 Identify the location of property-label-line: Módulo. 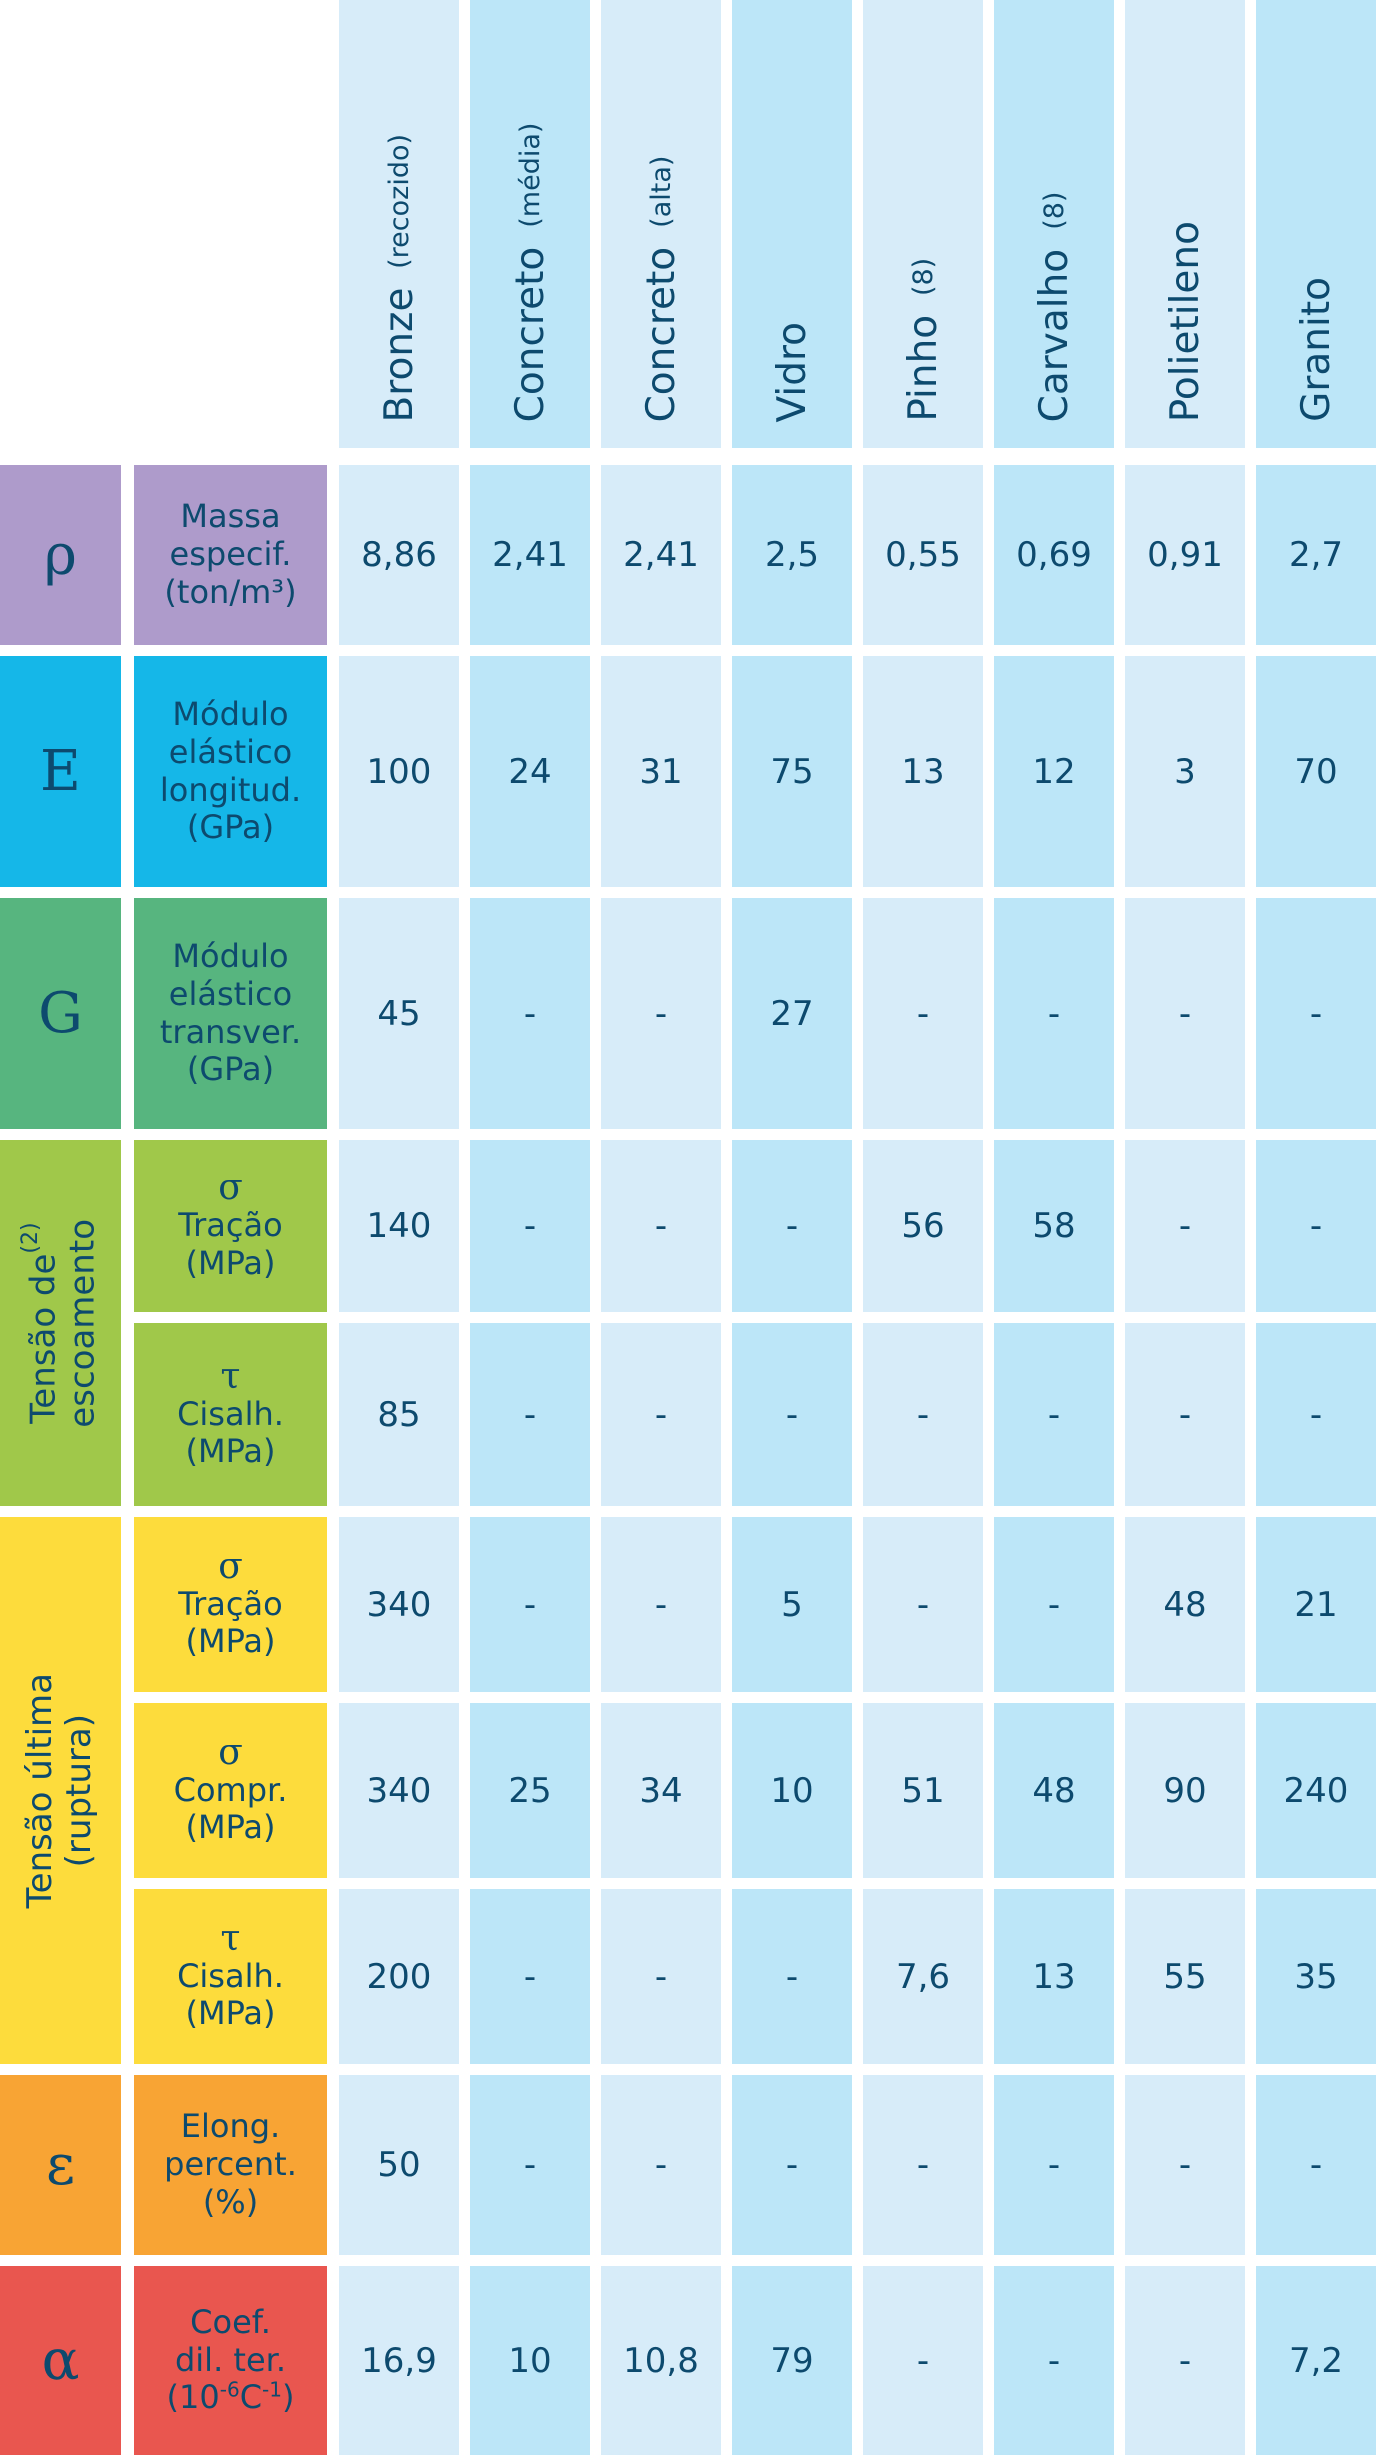
(230, 714).